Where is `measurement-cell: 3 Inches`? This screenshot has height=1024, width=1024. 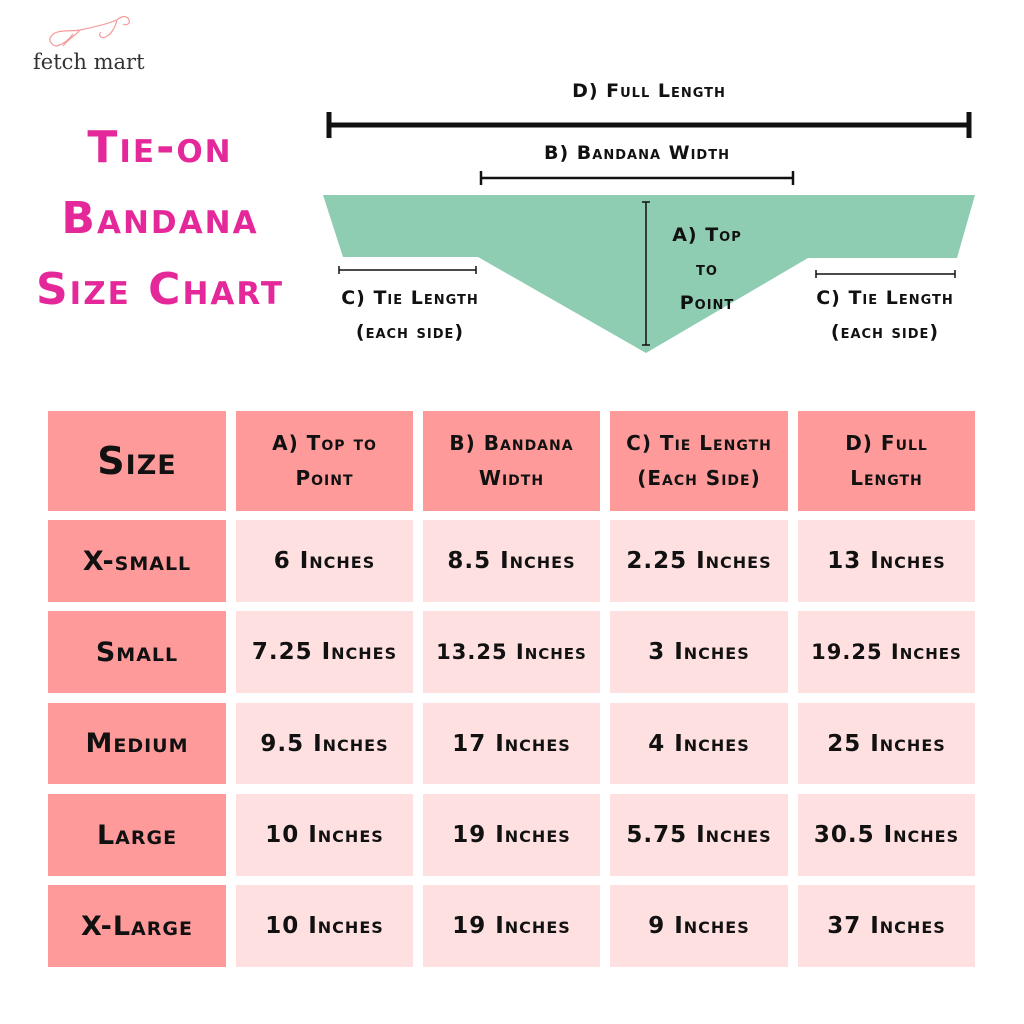 measurement-cell: 3 Inches is located at coordinates (699, 652).